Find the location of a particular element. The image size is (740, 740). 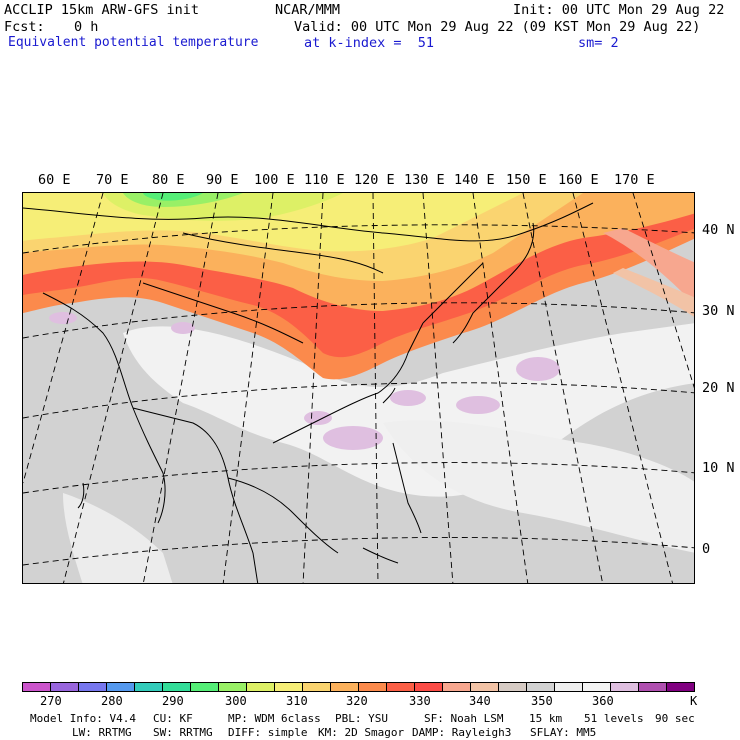

model-info: Model Info: V4.4 is located at coordinates (83, 718).